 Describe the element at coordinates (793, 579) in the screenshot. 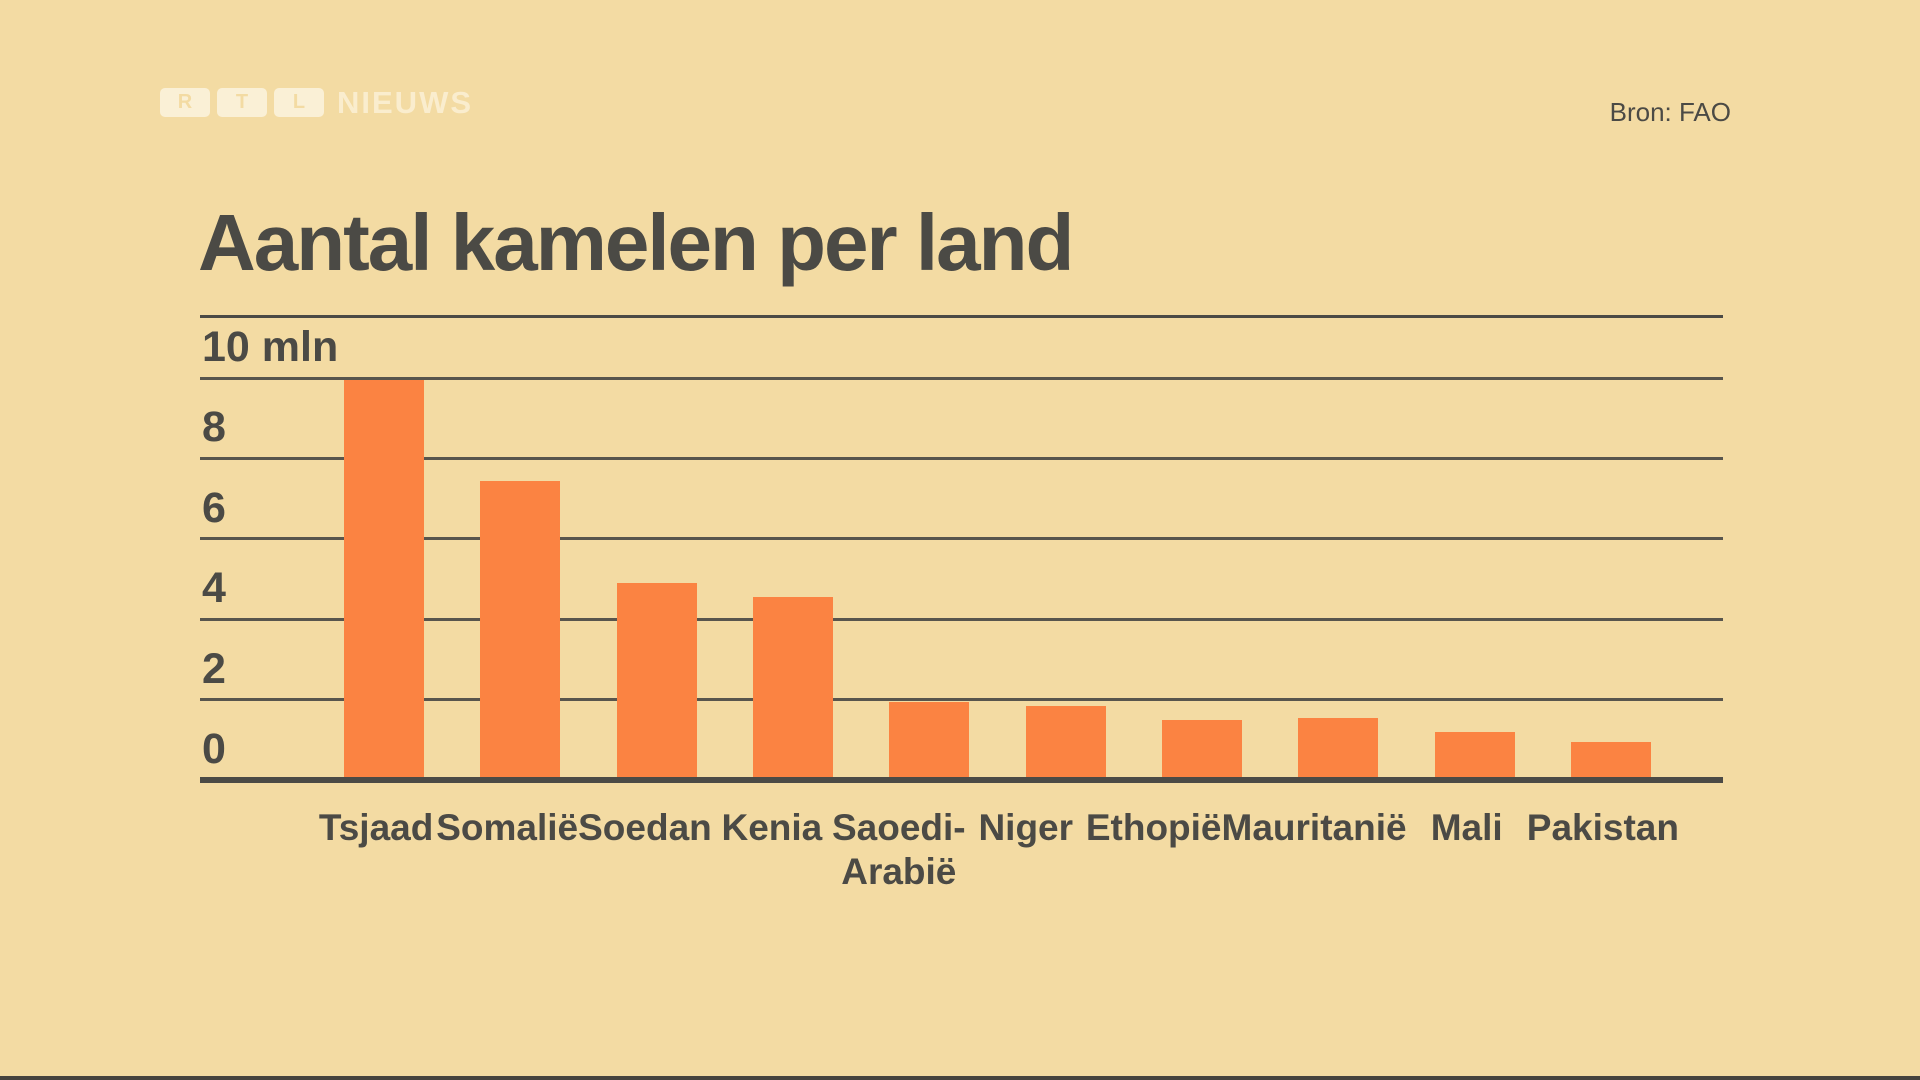

I see `bar-slot-kenia` at that location.